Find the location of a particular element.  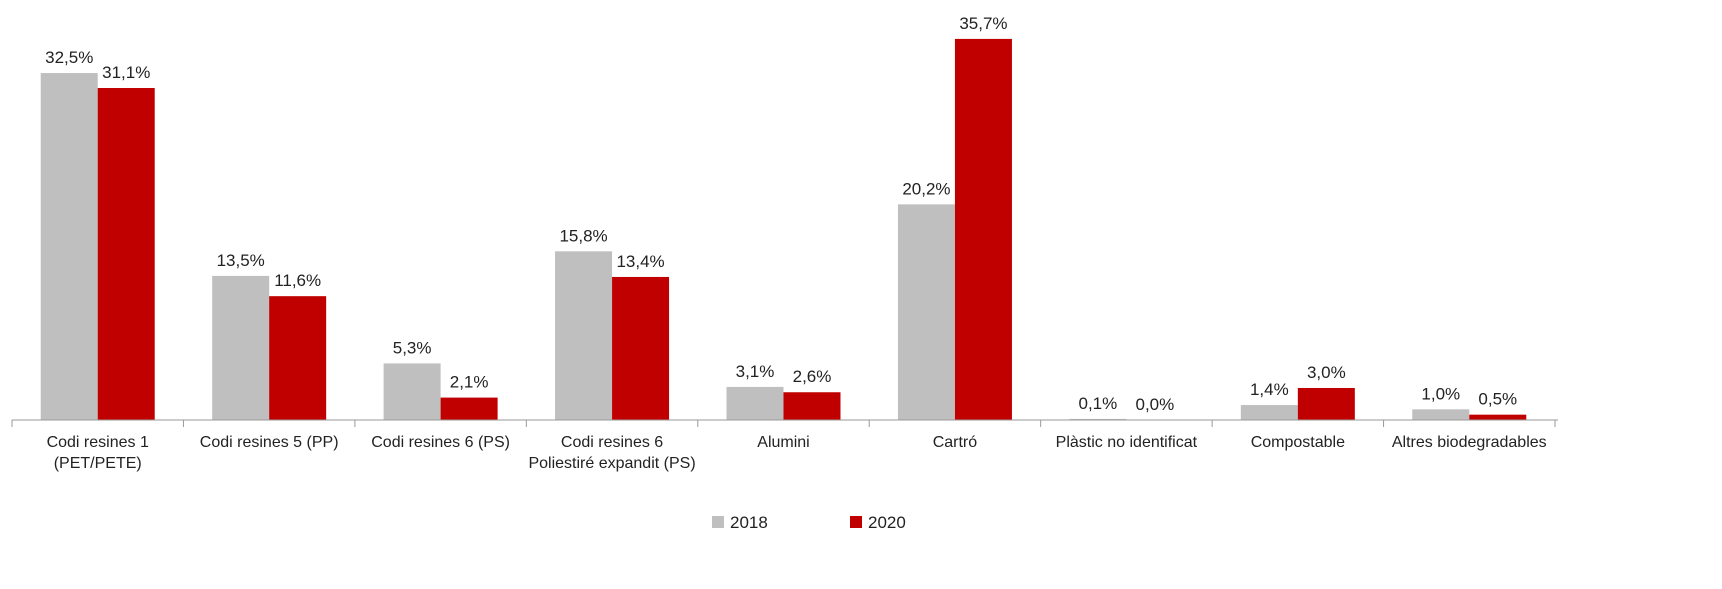

data-label: 35,7% is located at coordinates (983, 23).